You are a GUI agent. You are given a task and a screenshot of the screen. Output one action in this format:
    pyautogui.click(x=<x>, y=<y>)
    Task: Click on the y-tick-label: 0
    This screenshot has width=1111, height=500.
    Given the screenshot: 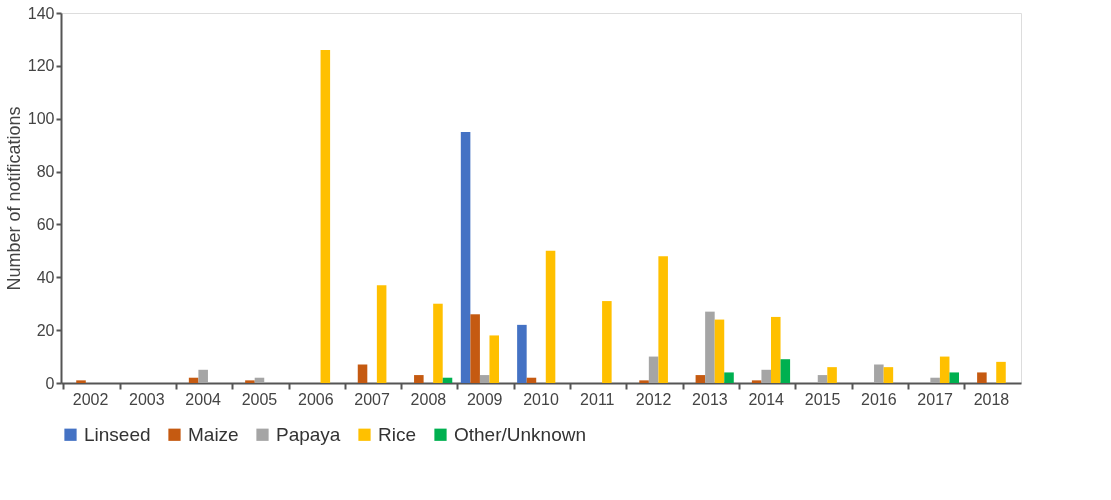 What is the action you would take?
    pyautogui.click(x=50, y=383)
    